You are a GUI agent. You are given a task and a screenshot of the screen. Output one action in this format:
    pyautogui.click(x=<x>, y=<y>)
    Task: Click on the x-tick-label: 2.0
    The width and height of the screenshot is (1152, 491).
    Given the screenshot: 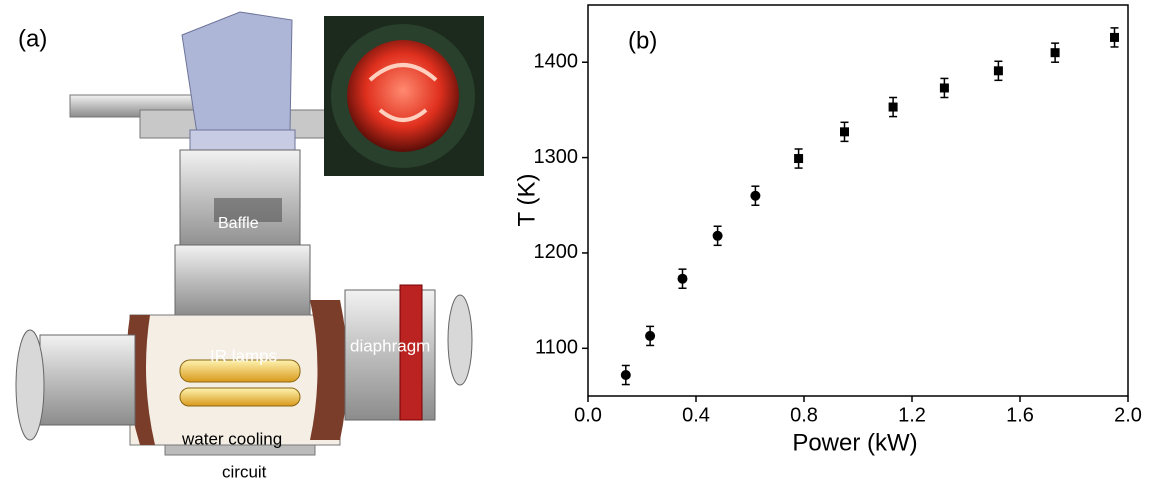 What is the action you would take?
    pyautogui.click(x=1128, y=415)
    